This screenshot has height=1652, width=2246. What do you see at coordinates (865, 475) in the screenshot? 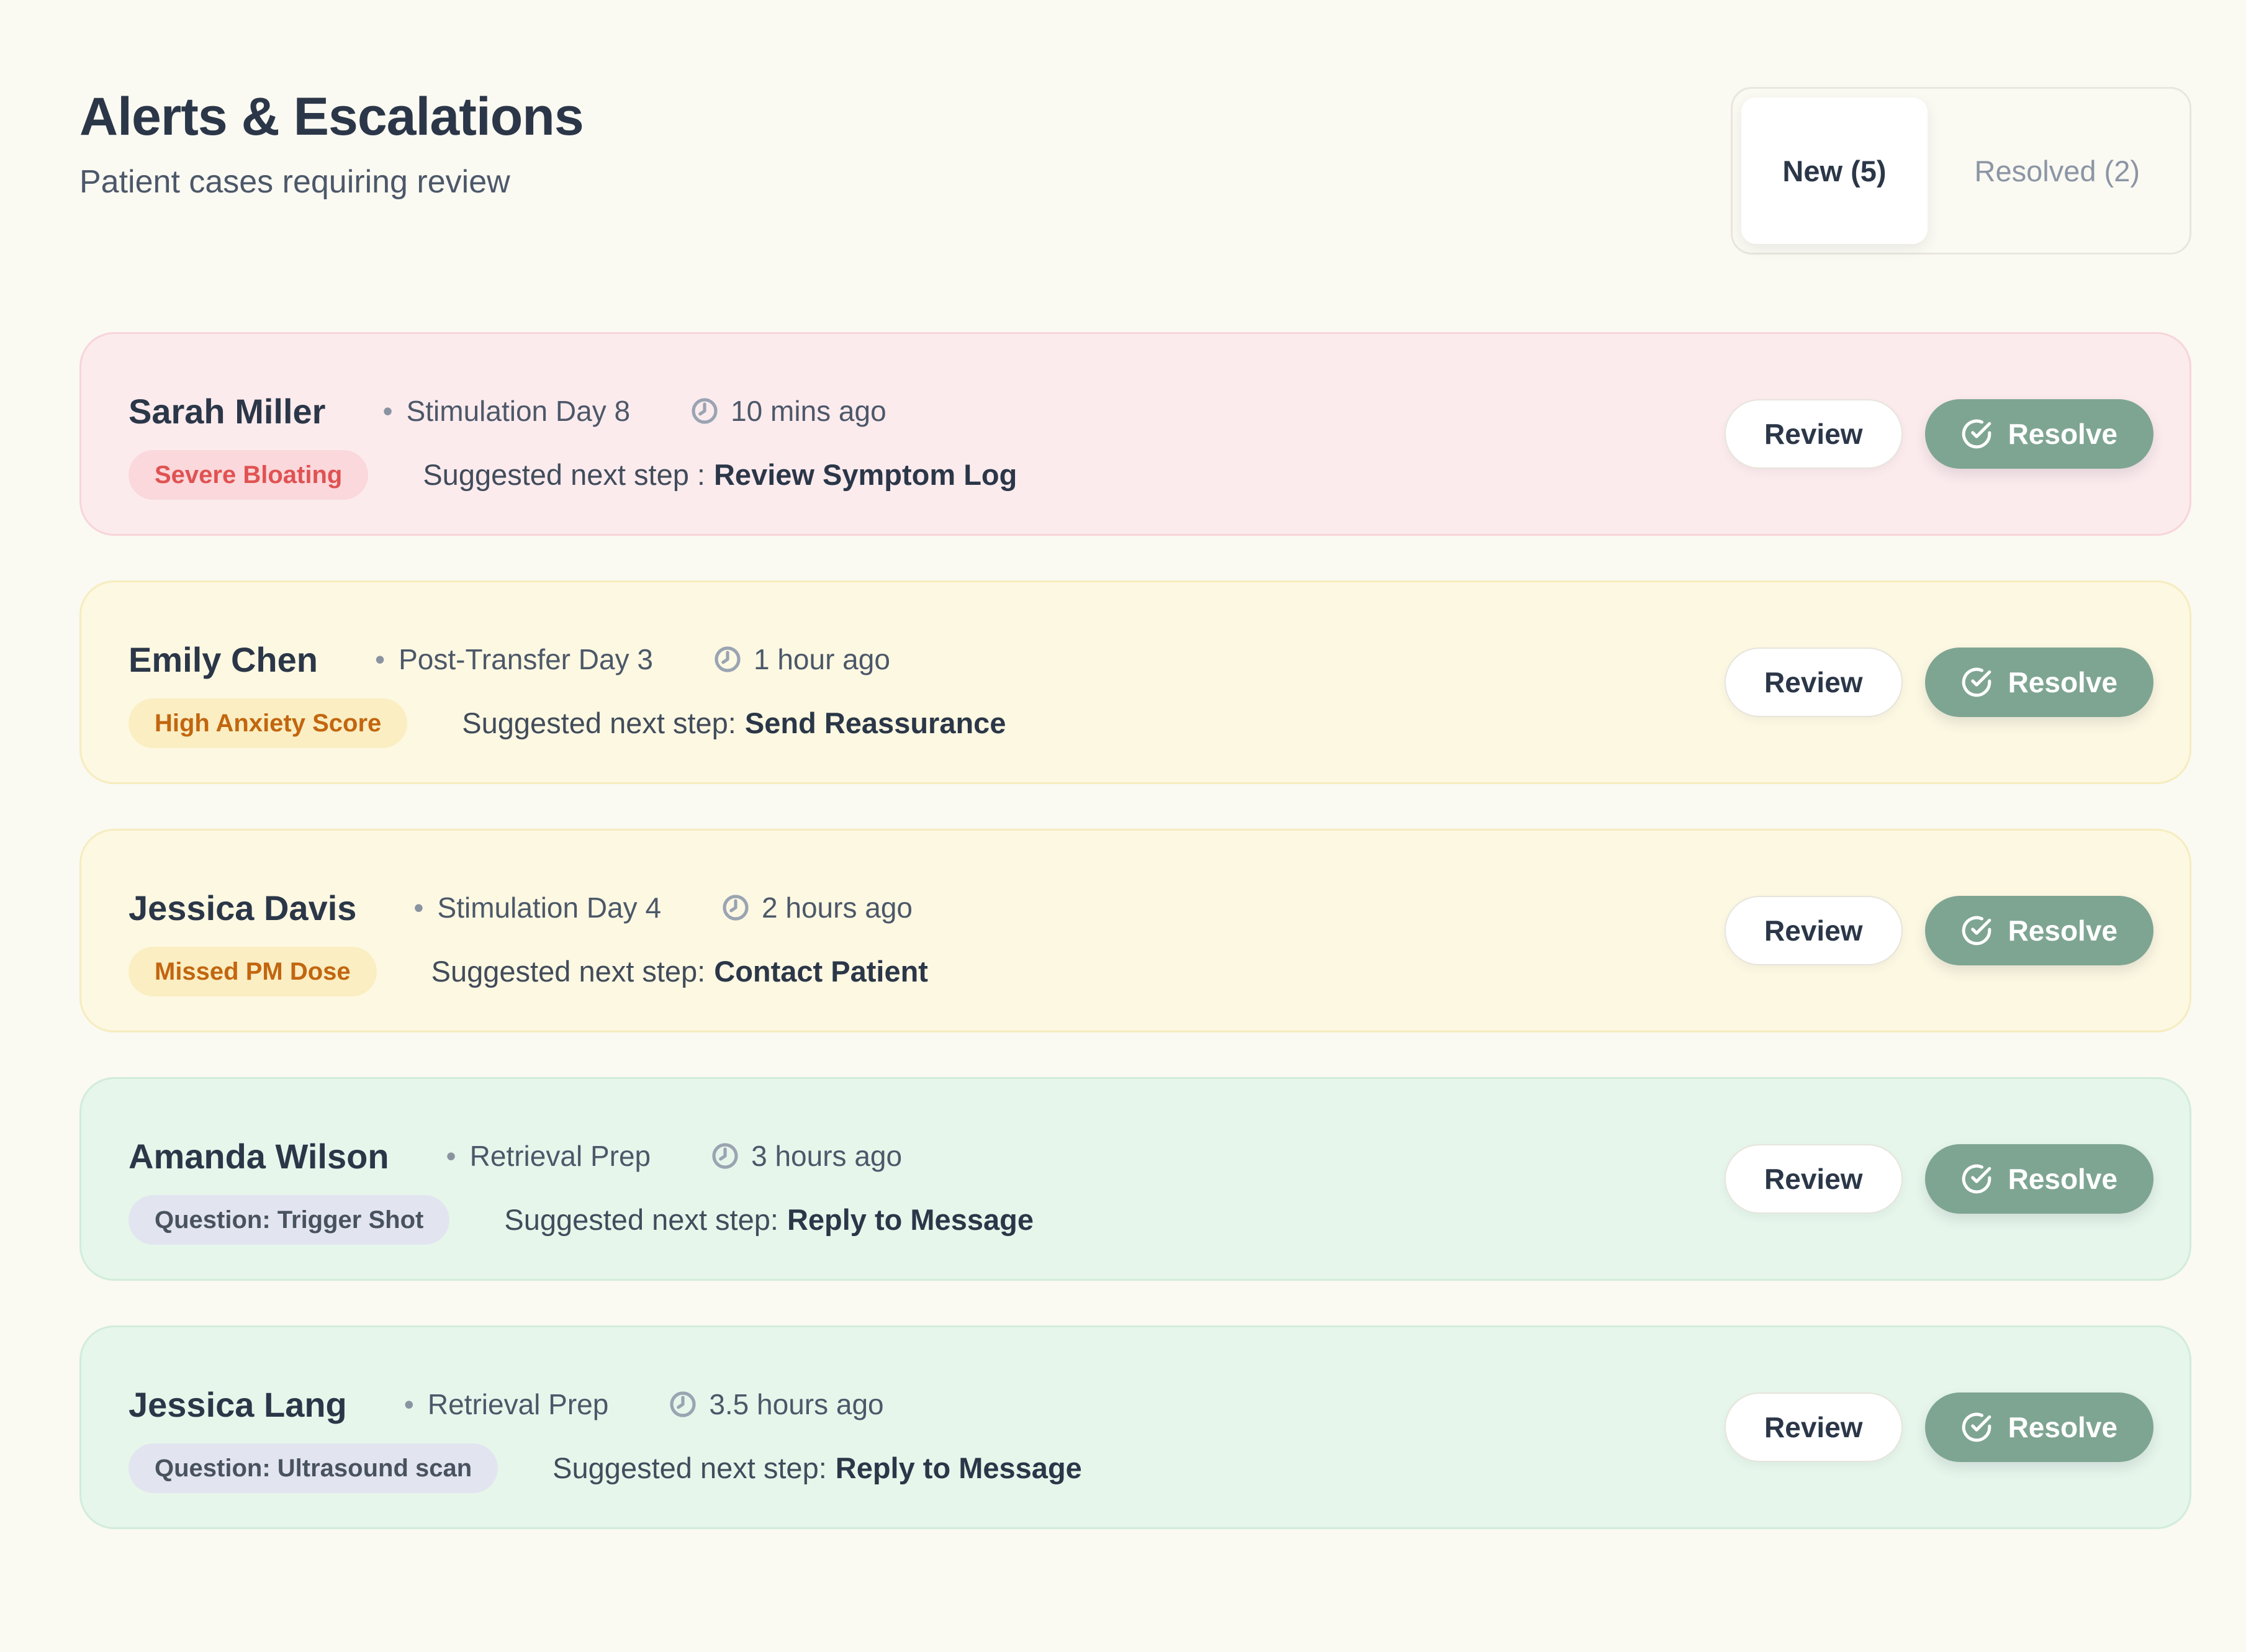
I see `suggested-step-action: Review Symptom Log` at bounding box center [865, 475].